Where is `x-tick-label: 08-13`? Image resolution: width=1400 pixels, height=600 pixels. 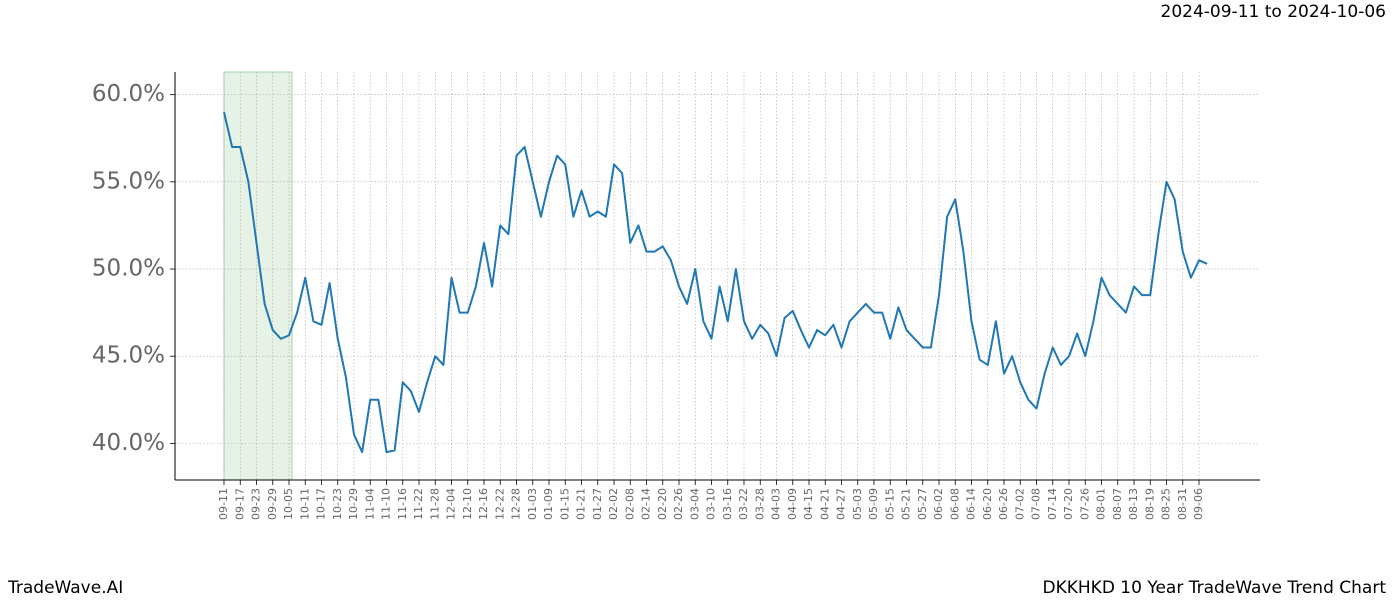
x-tick-label: 08-13 is located at coordinates (1133, 504).